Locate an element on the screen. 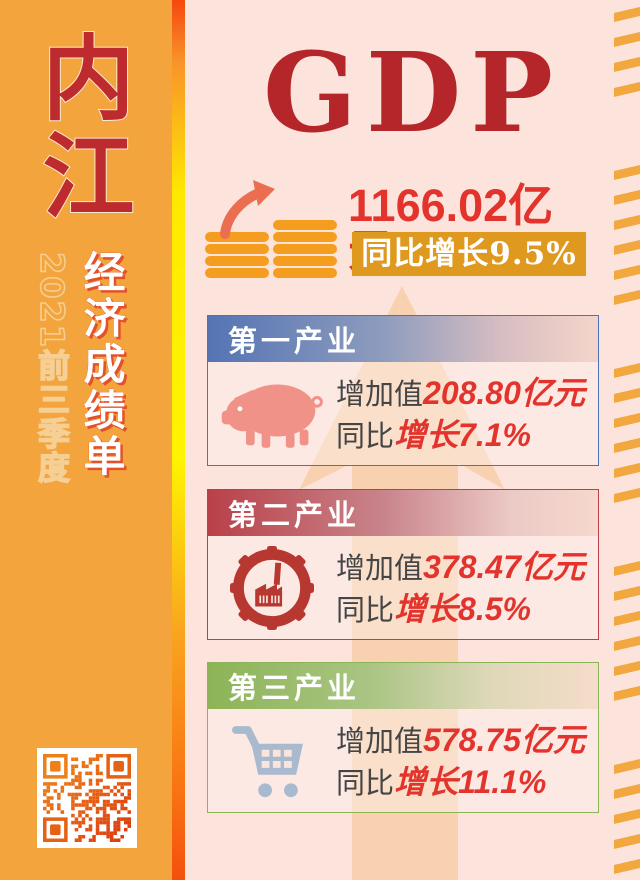 The height and width of the screenshot is (880, 640). stat-added-value: 增加值378.47亿元 is located at coordinates (460, 566).